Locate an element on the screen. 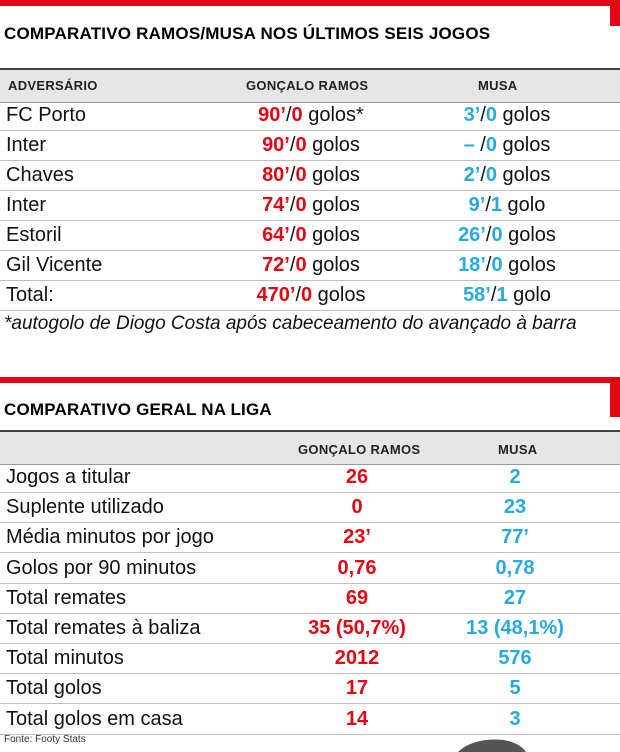  table-row: Inter 90’/0 golos – /0 golos is located at coordinates (310, 145).